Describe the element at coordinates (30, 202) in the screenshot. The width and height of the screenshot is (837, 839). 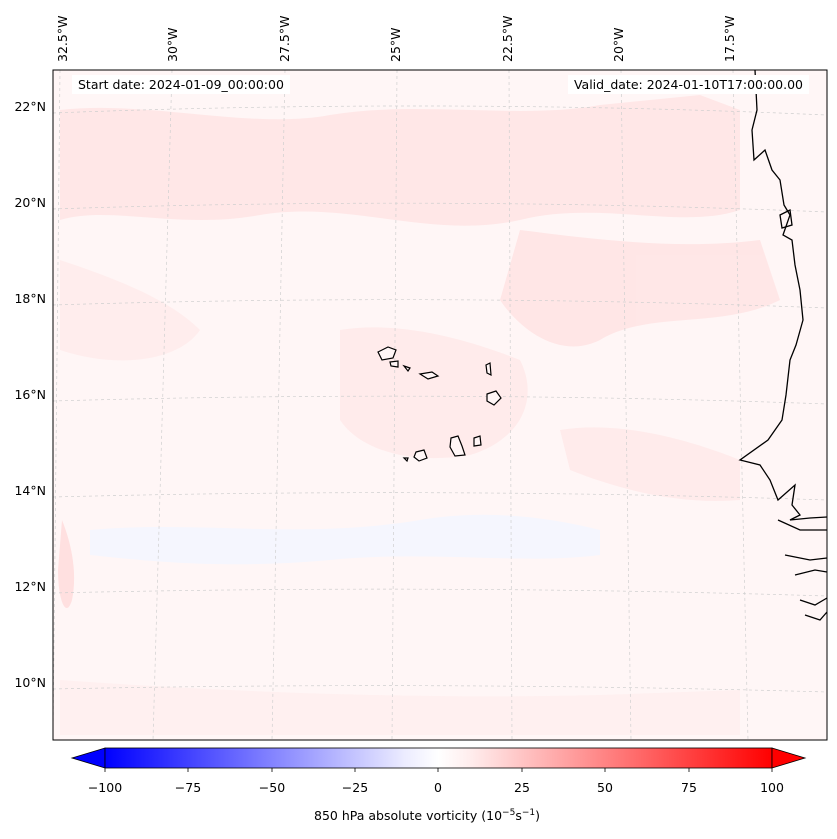
I see `lat-label: 20°N` at that location.